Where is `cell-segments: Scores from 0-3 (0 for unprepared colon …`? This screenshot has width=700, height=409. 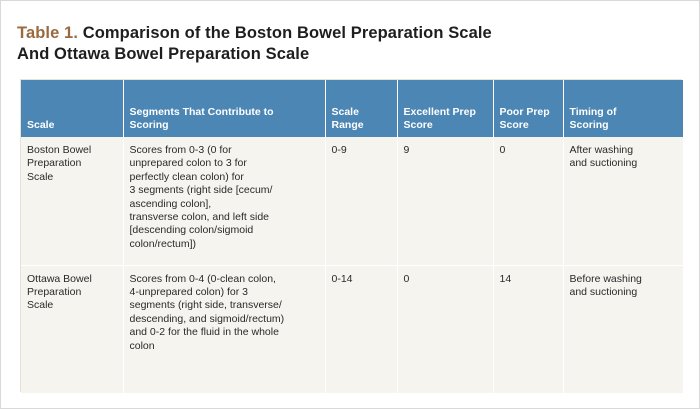
cell-segments: Scores from 0-3 (0 for unprepared colon … is located at coordinates (224, 201).